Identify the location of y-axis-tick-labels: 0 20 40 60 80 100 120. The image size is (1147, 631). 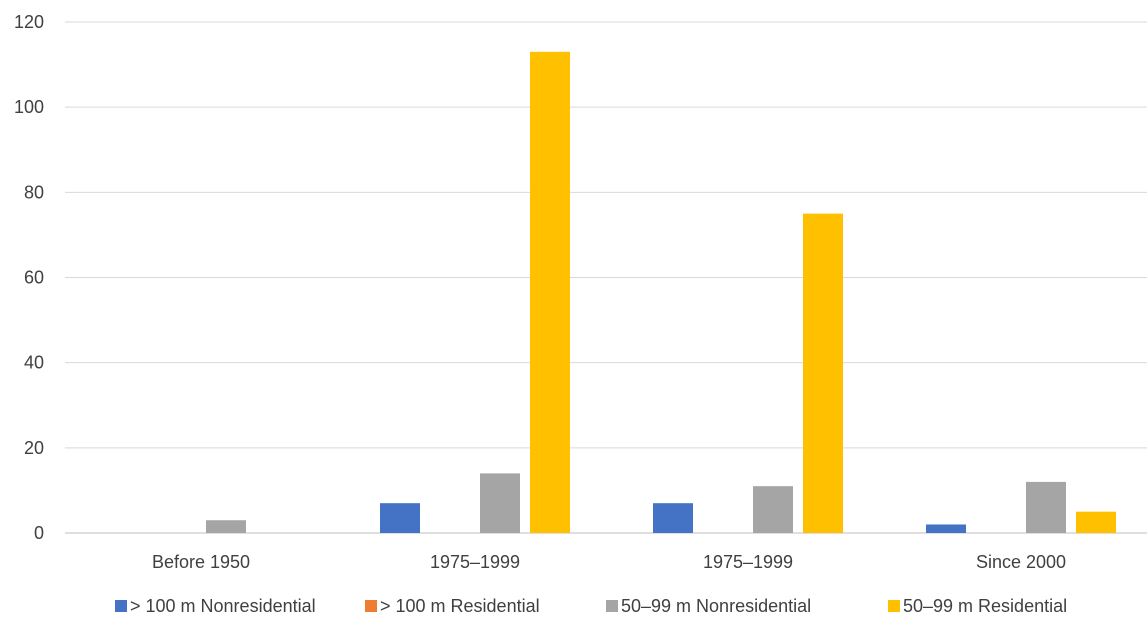
(29, 277).